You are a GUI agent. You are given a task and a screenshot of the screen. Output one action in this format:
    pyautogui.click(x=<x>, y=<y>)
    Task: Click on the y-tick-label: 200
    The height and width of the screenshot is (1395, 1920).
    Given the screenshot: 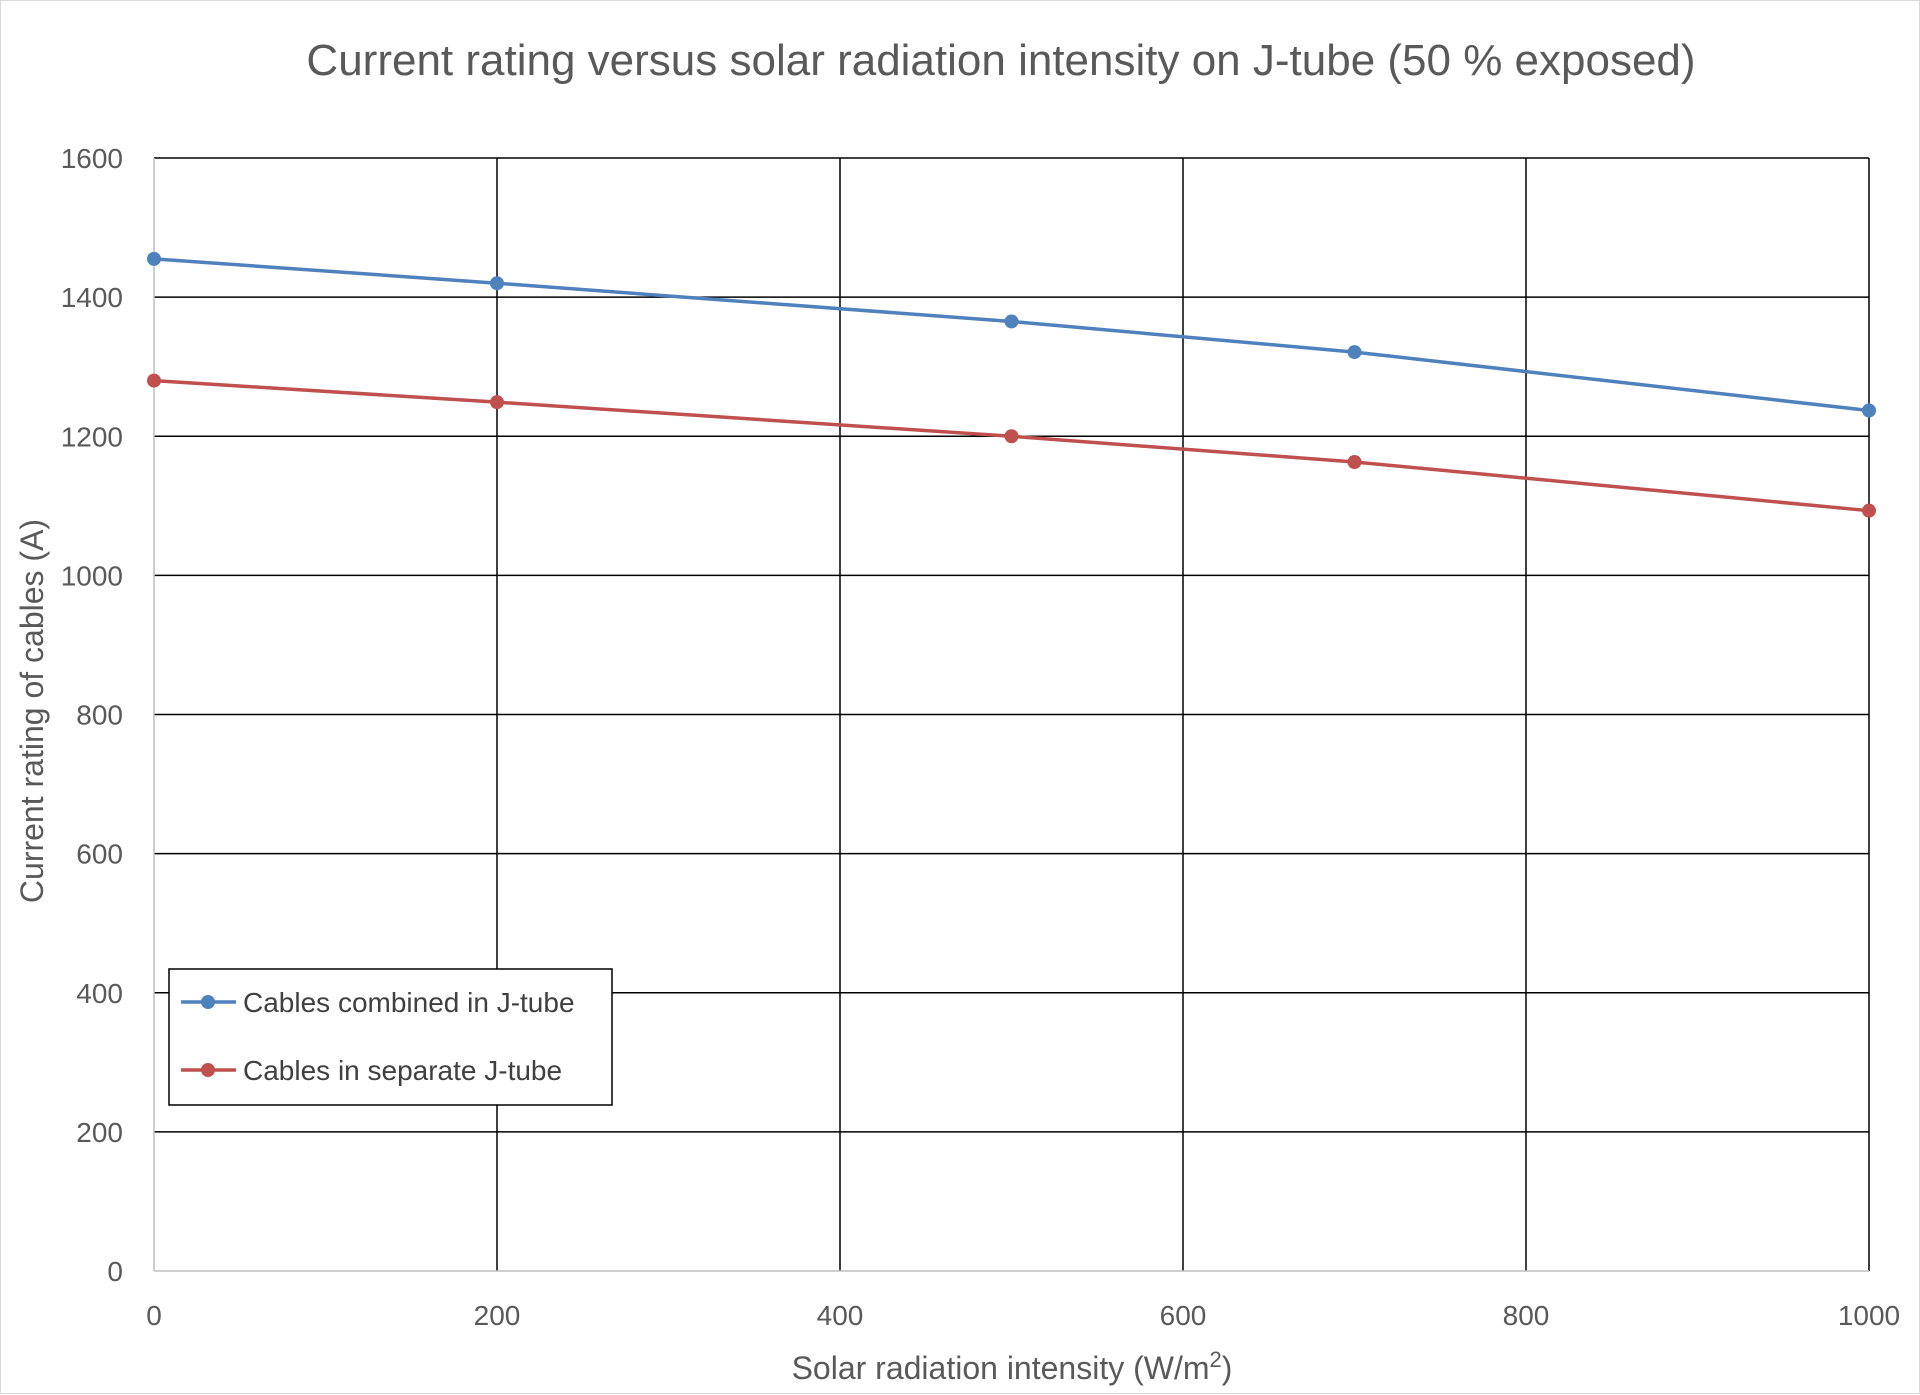 What is the action you would take?
    pyautogui.click(x=99, y=1132)
    